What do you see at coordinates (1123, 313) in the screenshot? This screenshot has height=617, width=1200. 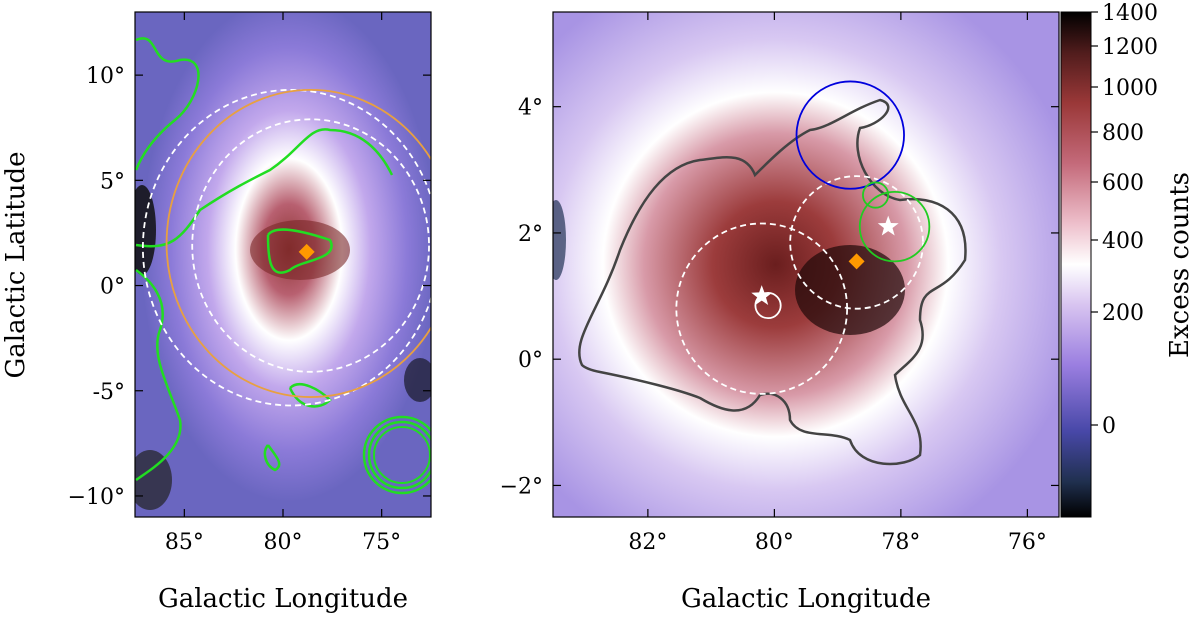 I see `colorbar-tick-label: 200` at bounding box center [1123, 313].